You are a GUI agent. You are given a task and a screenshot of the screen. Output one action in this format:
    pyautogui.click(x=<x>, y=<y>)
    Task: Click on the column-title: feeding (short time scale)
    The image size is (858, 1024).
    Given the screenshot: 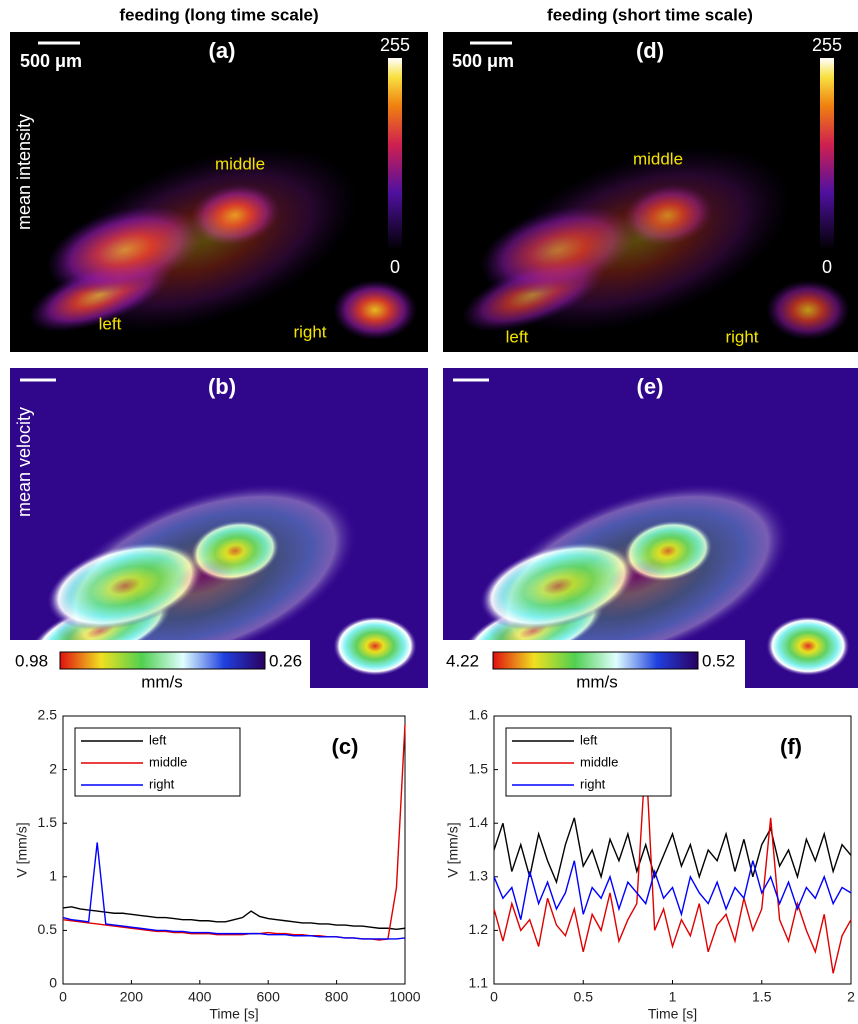 What is the action you would take?
    pyautogui.click(x=650, y=14)
    